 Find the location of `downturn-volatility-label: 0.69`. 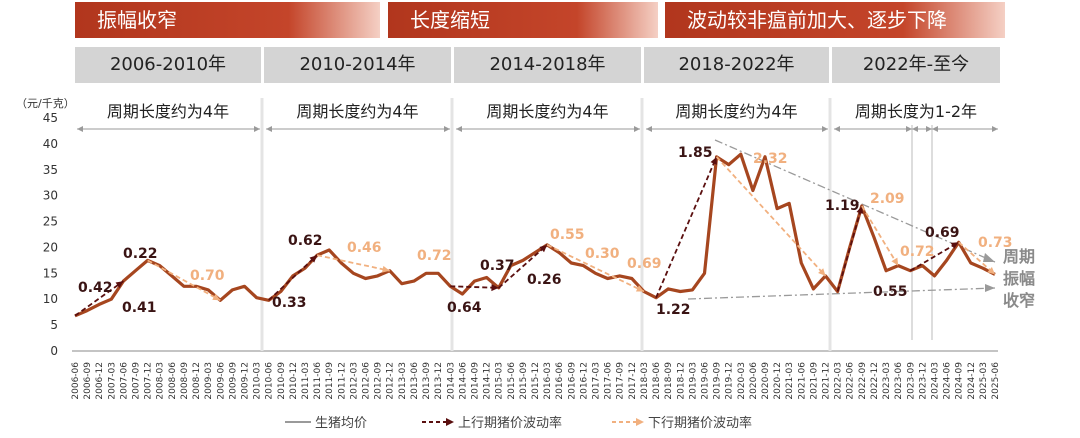

downturn-volatility-label: 0.69 is located at coordinates (644, 264).